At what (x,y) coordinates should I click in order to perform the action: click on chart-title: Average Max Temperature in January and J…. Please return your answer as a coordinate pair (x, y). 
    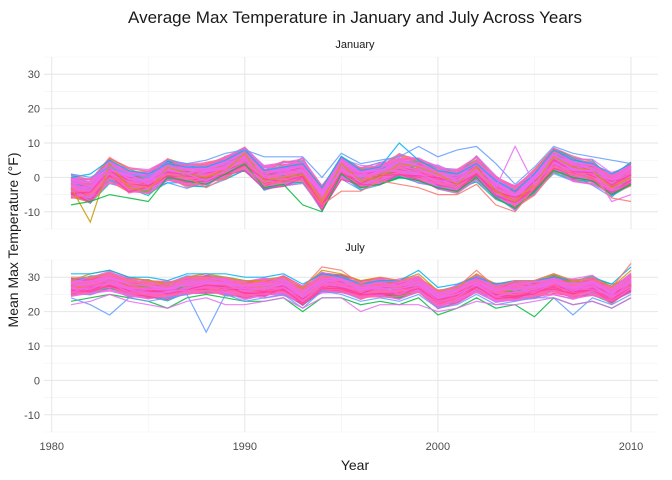
    Looking at the image, I should click on (355, 17).